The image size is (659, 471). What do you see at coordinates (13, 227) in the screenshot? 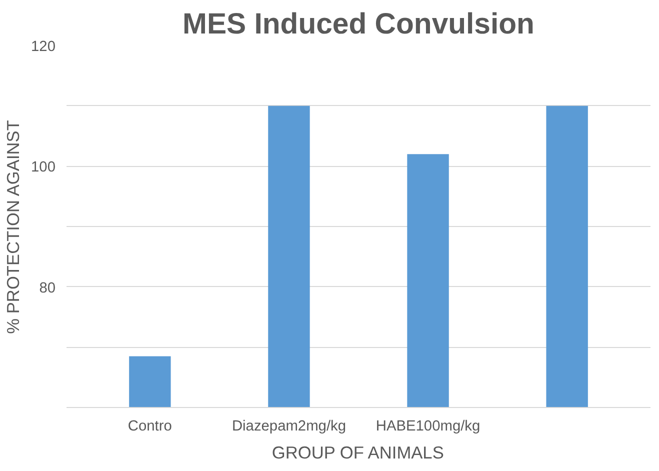
I see `y-axis-title: % PROTECTION AGAINST` at bounding box center [13, 227].